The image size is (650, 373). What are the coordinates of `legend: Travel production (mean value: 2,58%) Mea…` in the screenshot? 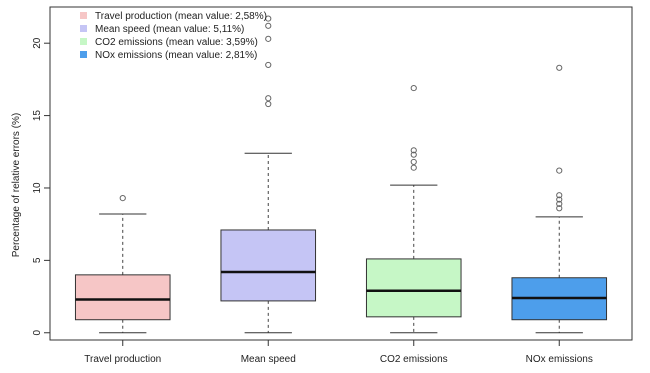 It's located at (173, 36).